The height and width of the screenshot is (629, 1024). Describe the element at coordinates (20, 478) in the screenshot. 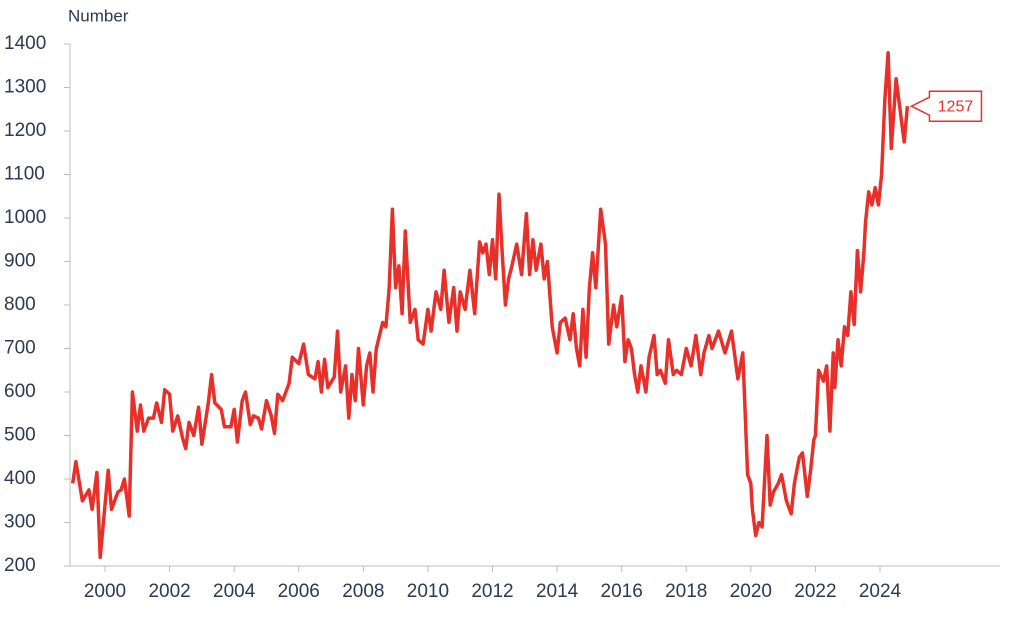

I see `y-tick-label: 400` at that location.